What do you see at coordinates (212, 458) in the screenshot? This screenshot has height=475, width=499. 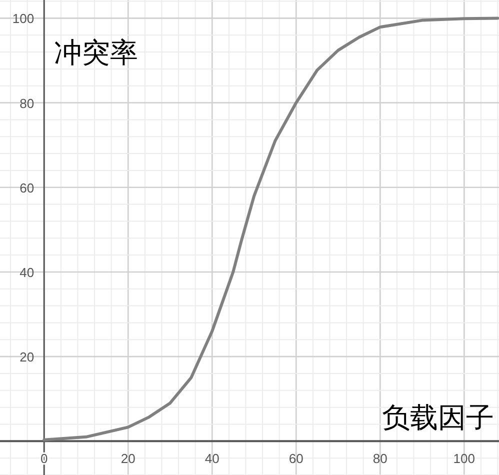 I see `x-tick-label: 40` at bounding box center [212, 458].